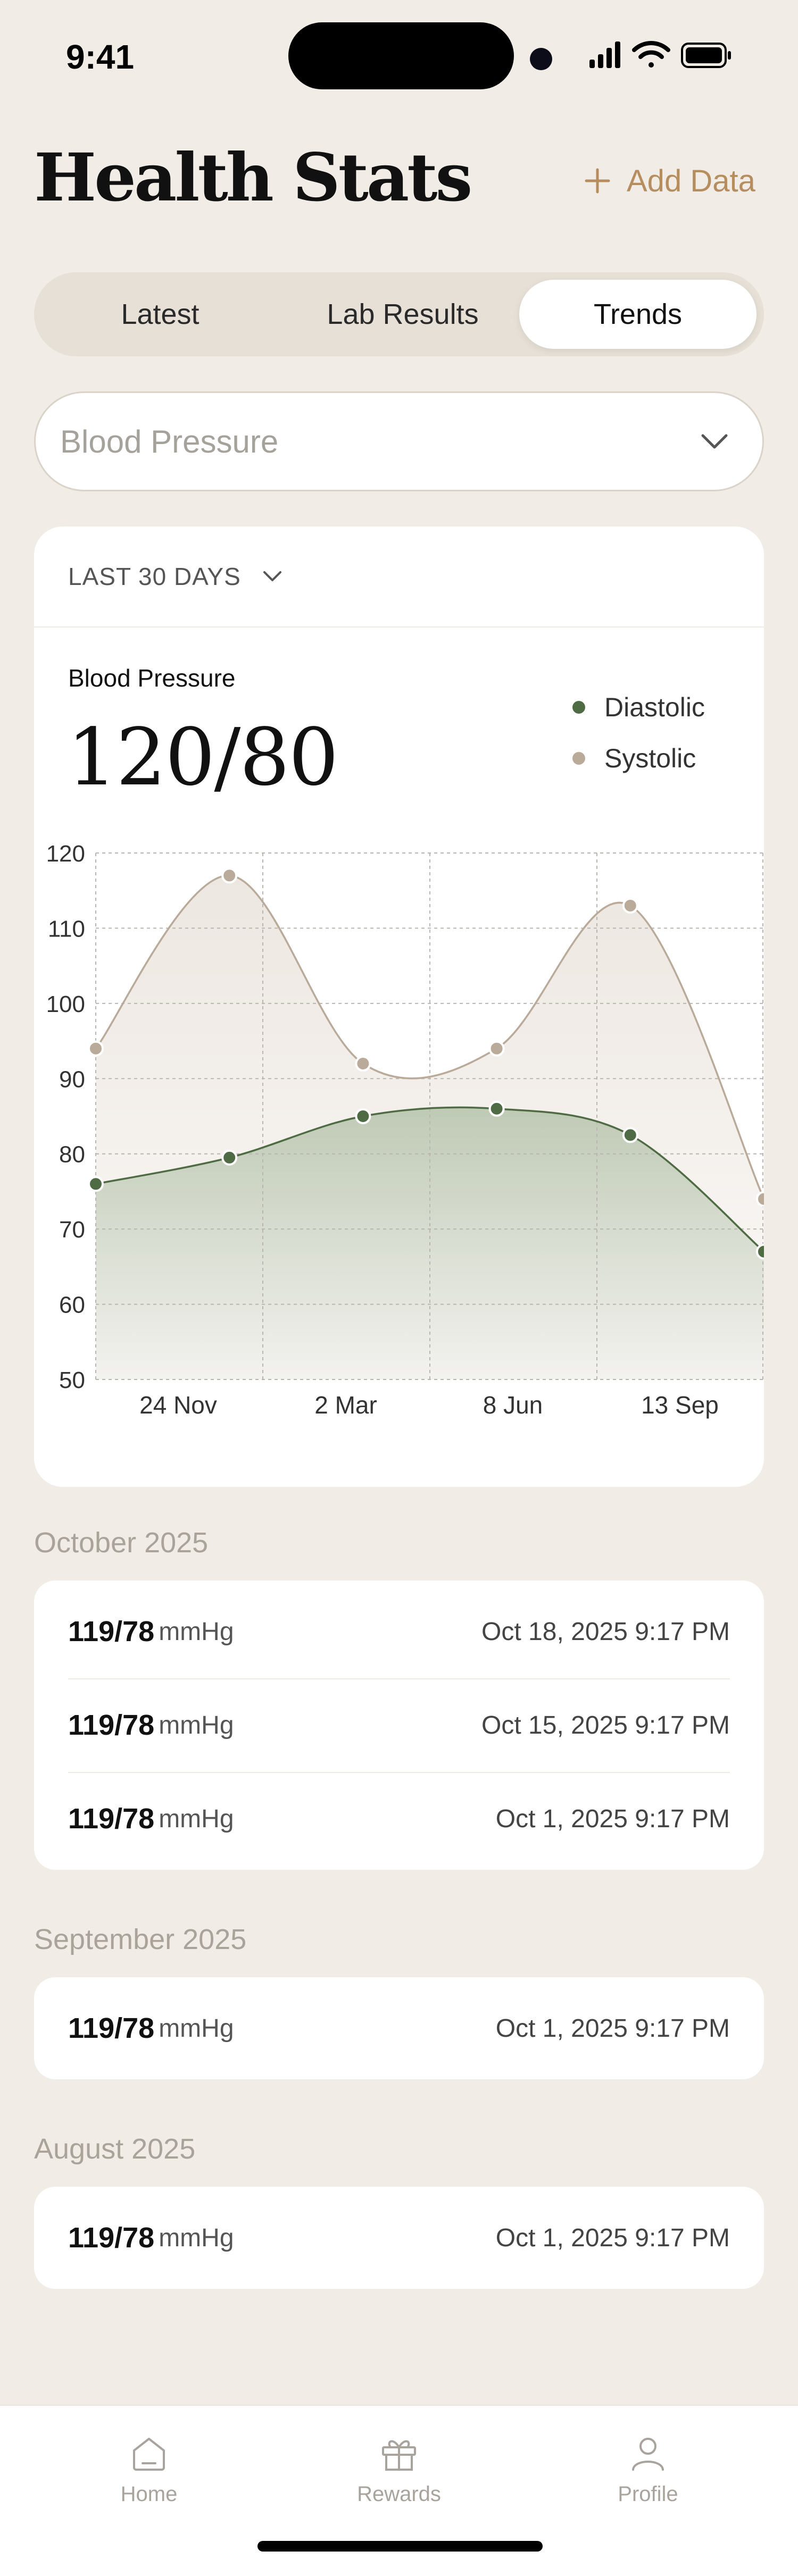 This screenshot has height=2576, width=798. I want to click on chart-legend: Diastolic Systolic, so click(638, 737).